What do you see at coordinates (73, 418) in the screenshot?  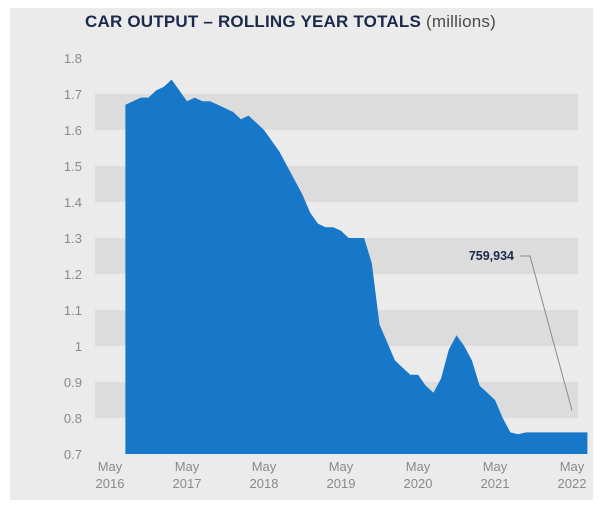 I see `y-tick-label: 0.8` at bounding box center [73, 418].